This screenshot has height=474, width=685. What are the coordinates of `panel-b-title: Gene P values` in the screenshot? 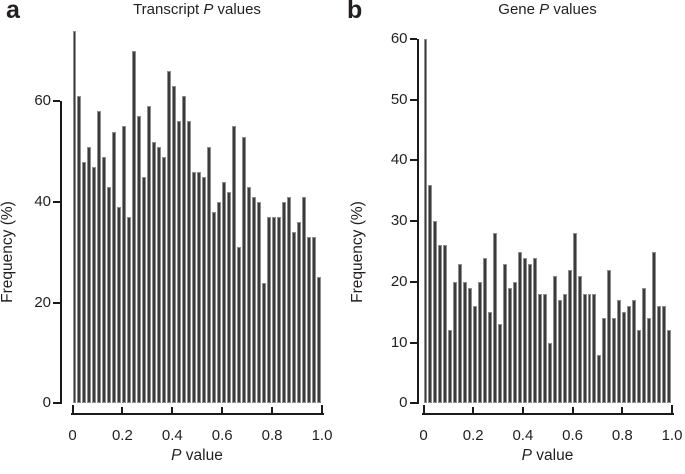 It's located at (547, 9).